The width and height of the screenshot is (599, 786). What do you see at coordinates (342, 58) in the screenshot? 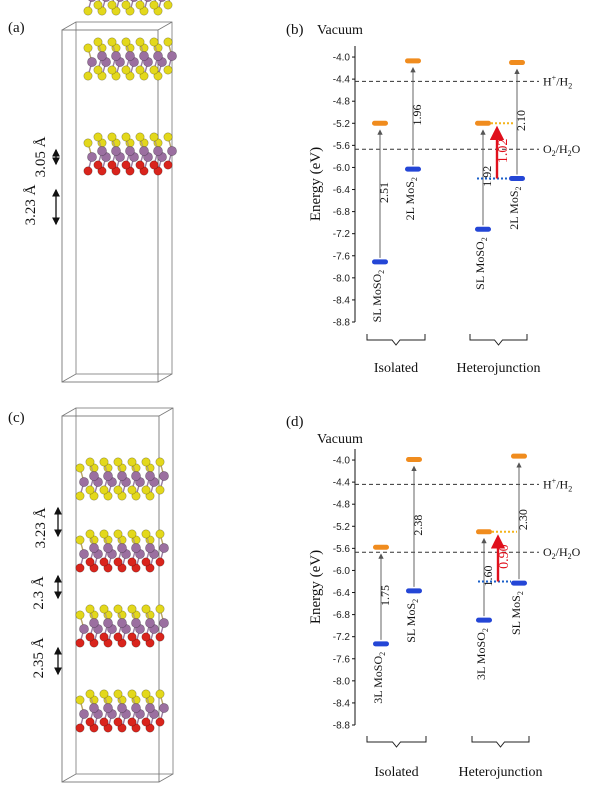
I see `y-tick-label: -4.0` at bounding box center [342, 58].